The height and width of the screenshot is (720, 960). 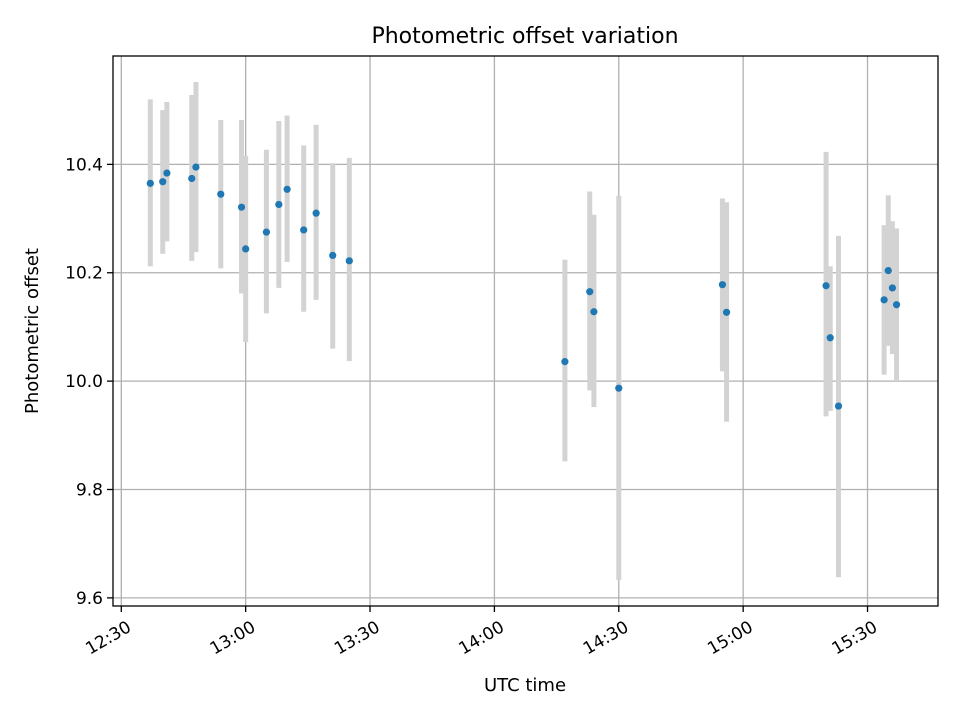 I want to click on x-axis: 12:30 13:00 13:30 14:00 14:30 15:00 15:30, so click(x=481, y=632).